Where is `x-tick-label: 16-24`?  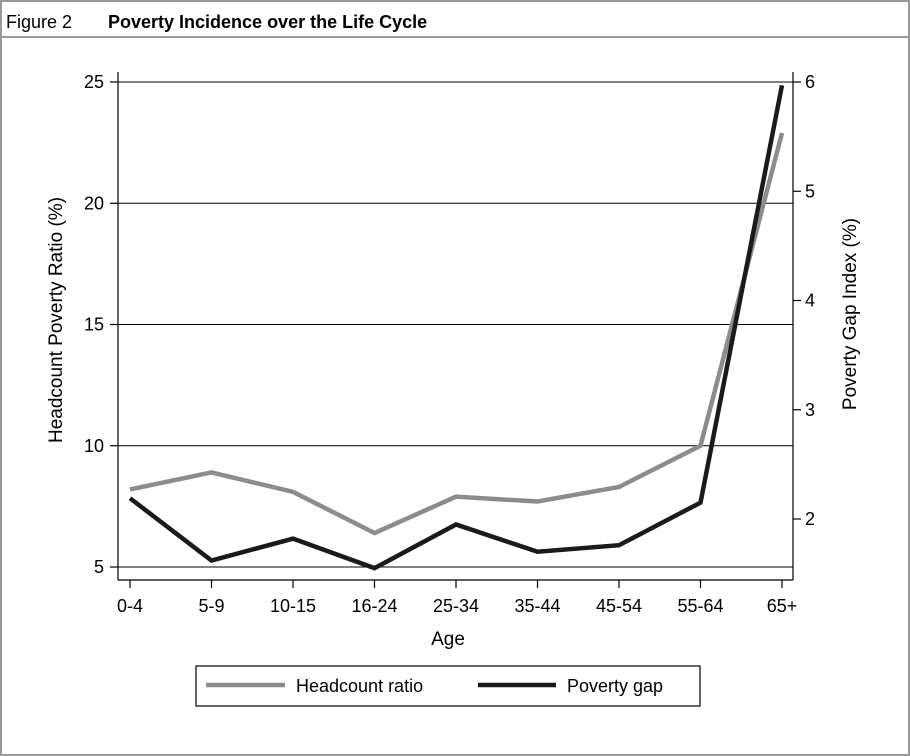
x-tick-label: 16-24 is located at coordinates (374, 606).